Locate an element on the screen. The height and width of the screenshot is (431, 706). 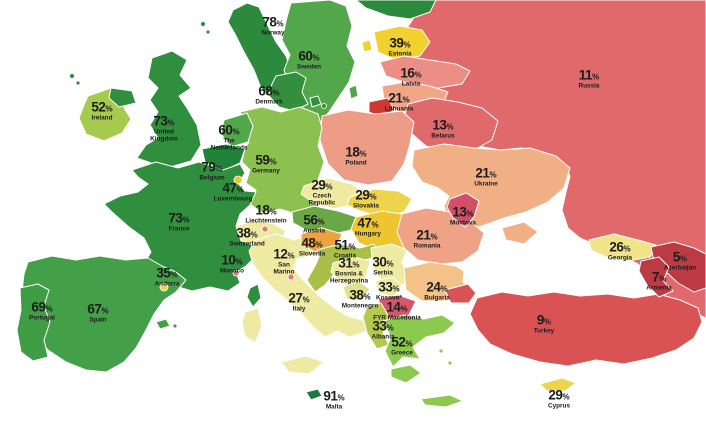
region-san-marino-dot is located at coordinates (291, 277).